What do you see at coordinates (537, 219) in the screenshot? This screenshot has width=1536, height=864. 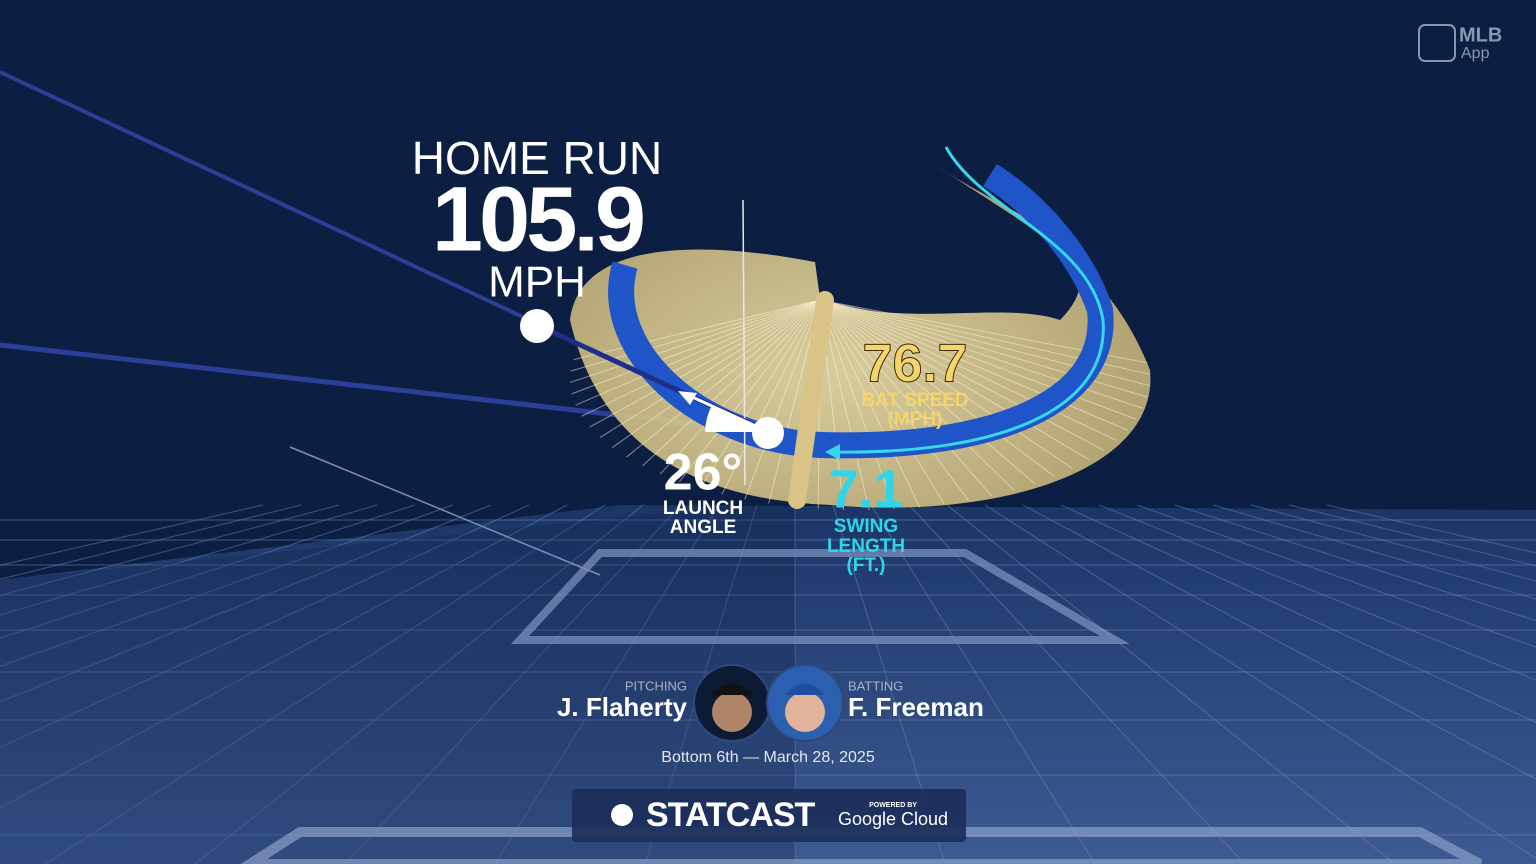 I see `exit-velocity: 105.9` at bounding box center [537, 219].